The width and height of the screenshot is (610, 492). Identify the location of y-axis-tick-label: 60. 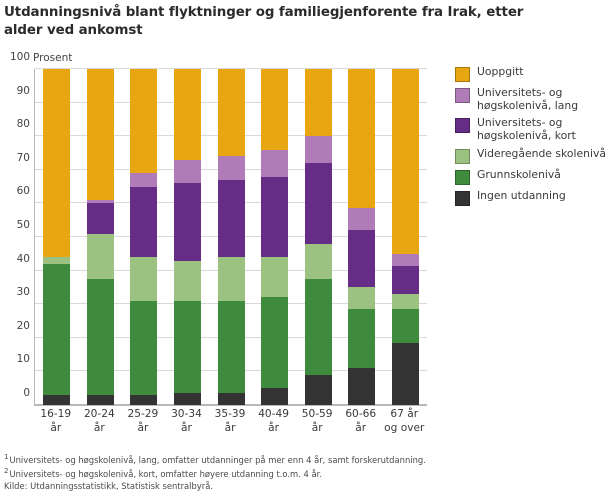
(23, 191).